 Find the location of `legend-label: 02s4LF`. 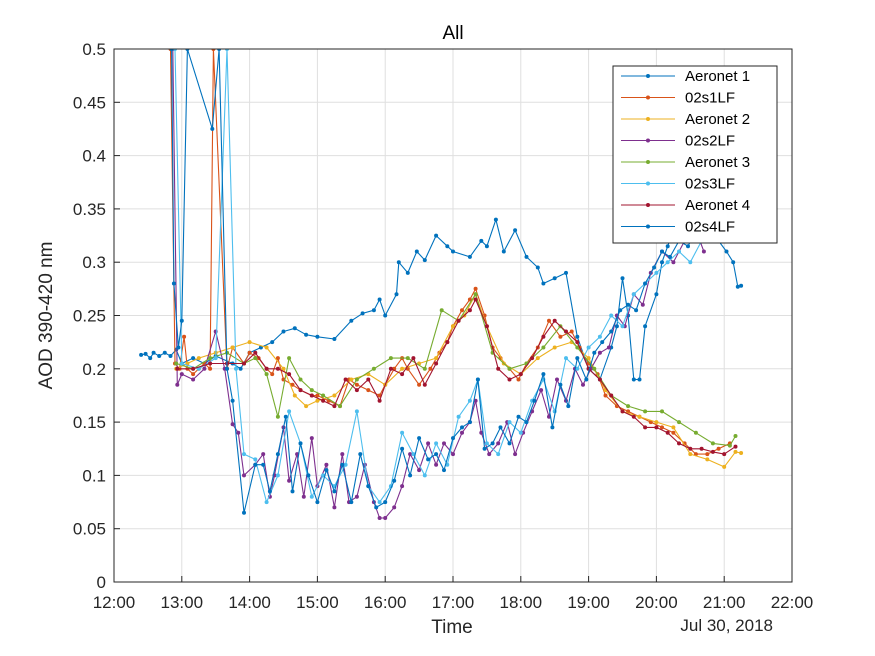

legend-label: 02s4LF is located at coordinates (710, 227).